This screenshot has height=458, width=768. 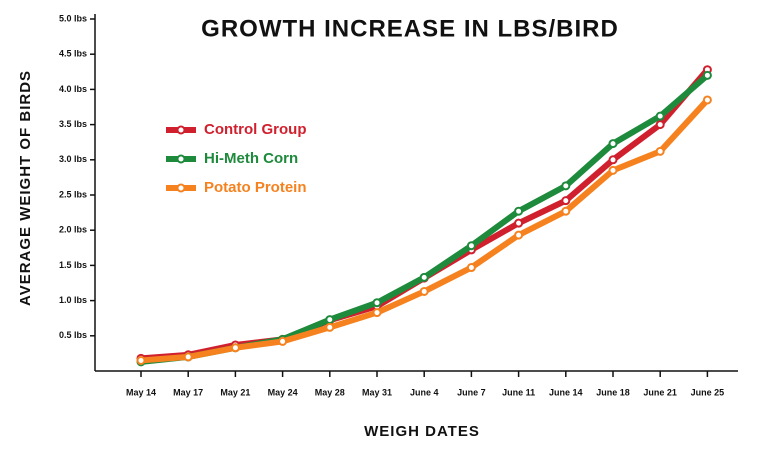 I want to click on x-tick-label: June 4, so click(x=424, y=392).